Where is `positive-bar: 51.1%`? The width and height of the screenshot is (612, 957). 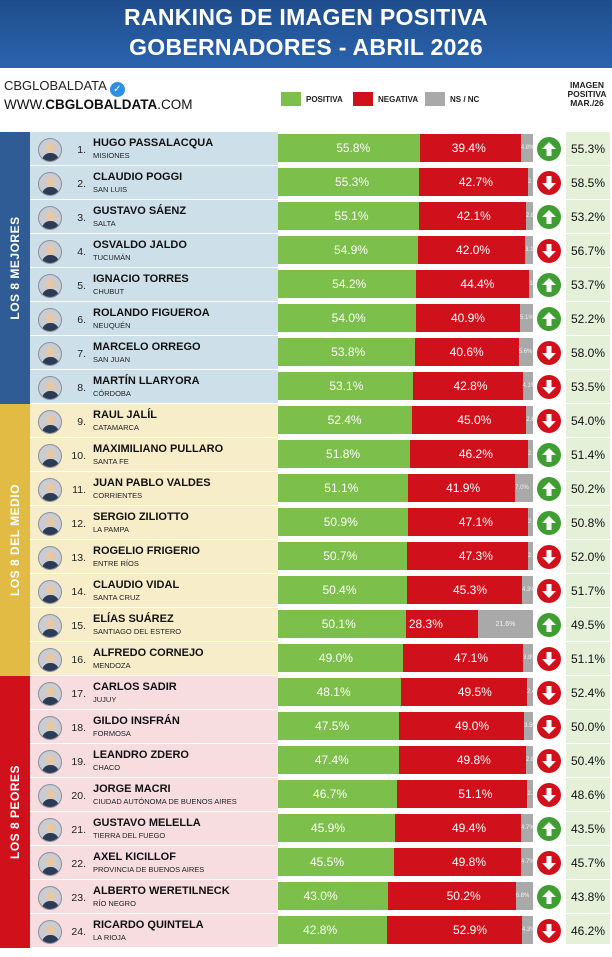 positive-bar: 51.1% is located at coordinates (343, 488).